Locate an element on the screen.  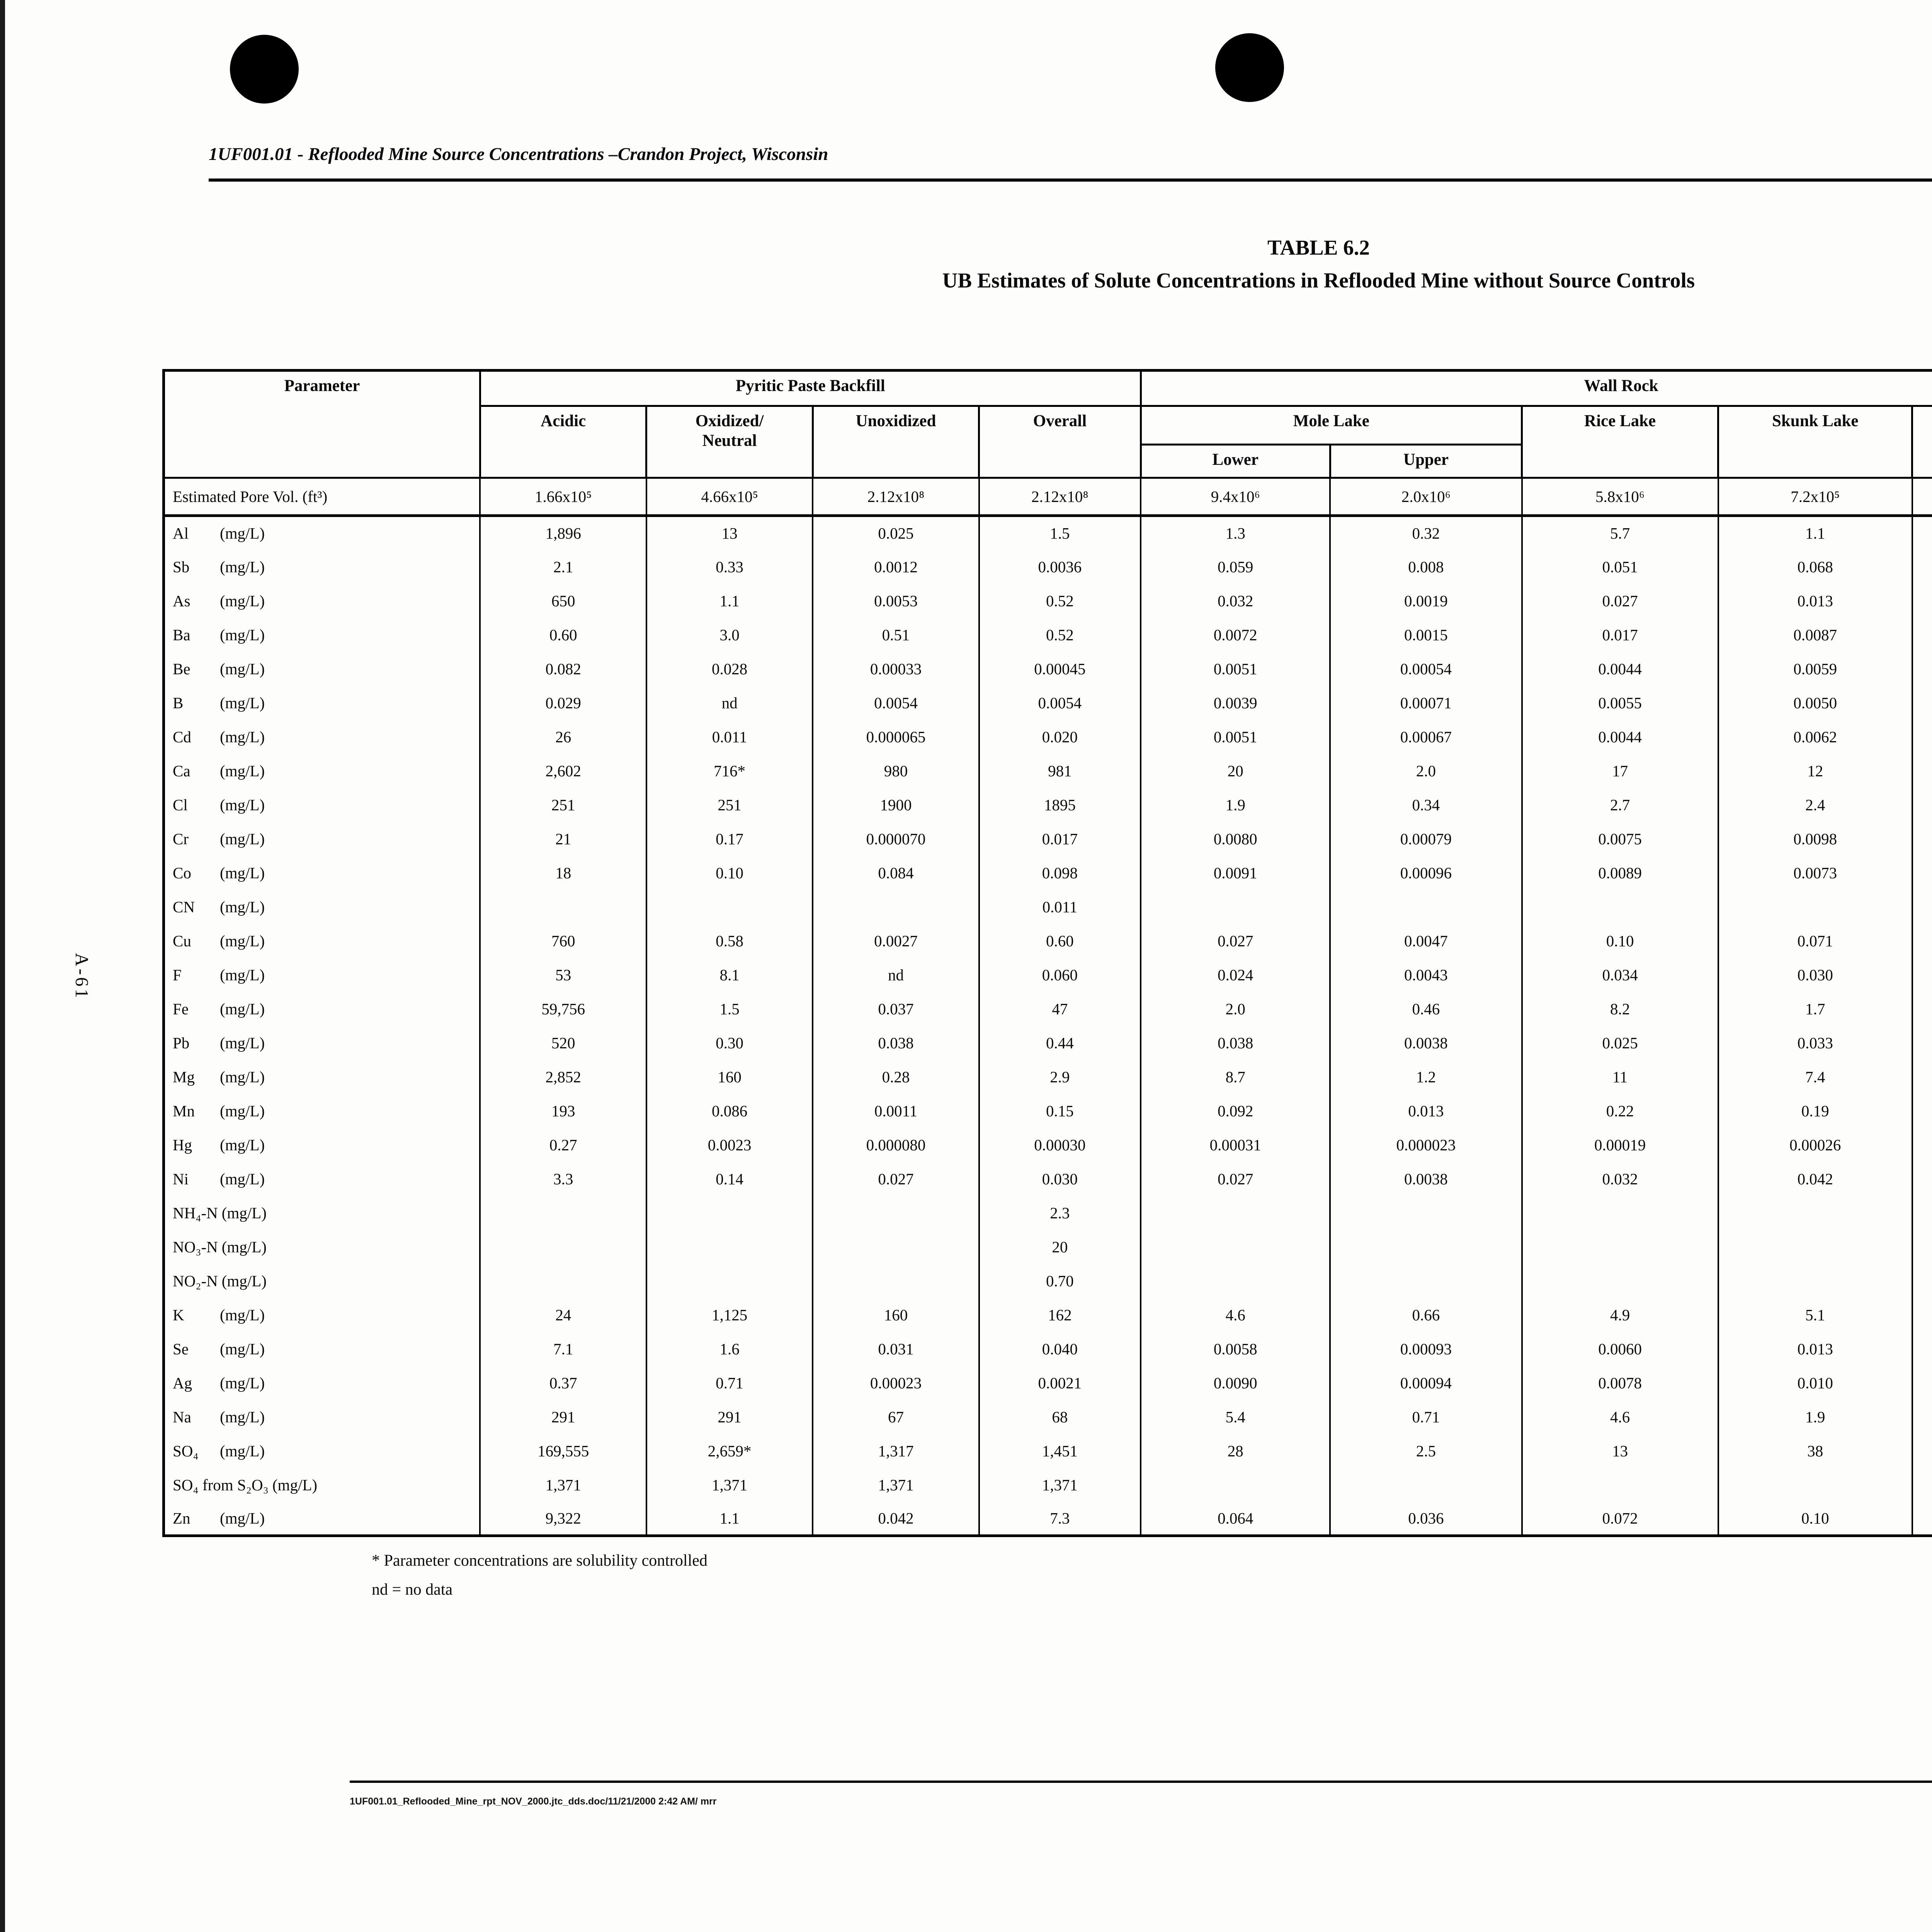
value-cell: 0.00071 is located at coordinates (1426, 702).